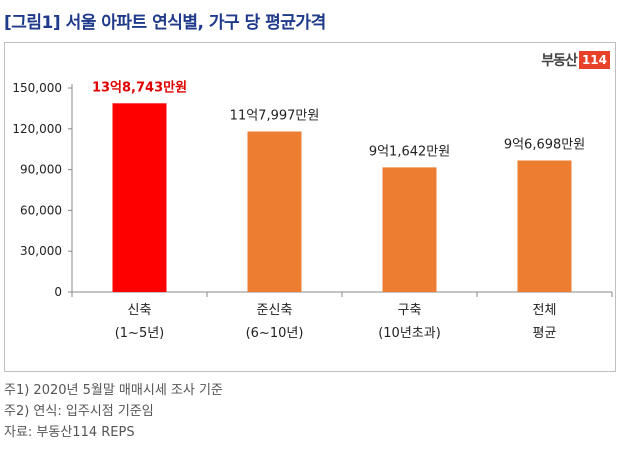 The image size is (628, 450). Describe the element at coordinates (41, 251) in the screenshot. I see `y-tick-label: 30,000` at that location.